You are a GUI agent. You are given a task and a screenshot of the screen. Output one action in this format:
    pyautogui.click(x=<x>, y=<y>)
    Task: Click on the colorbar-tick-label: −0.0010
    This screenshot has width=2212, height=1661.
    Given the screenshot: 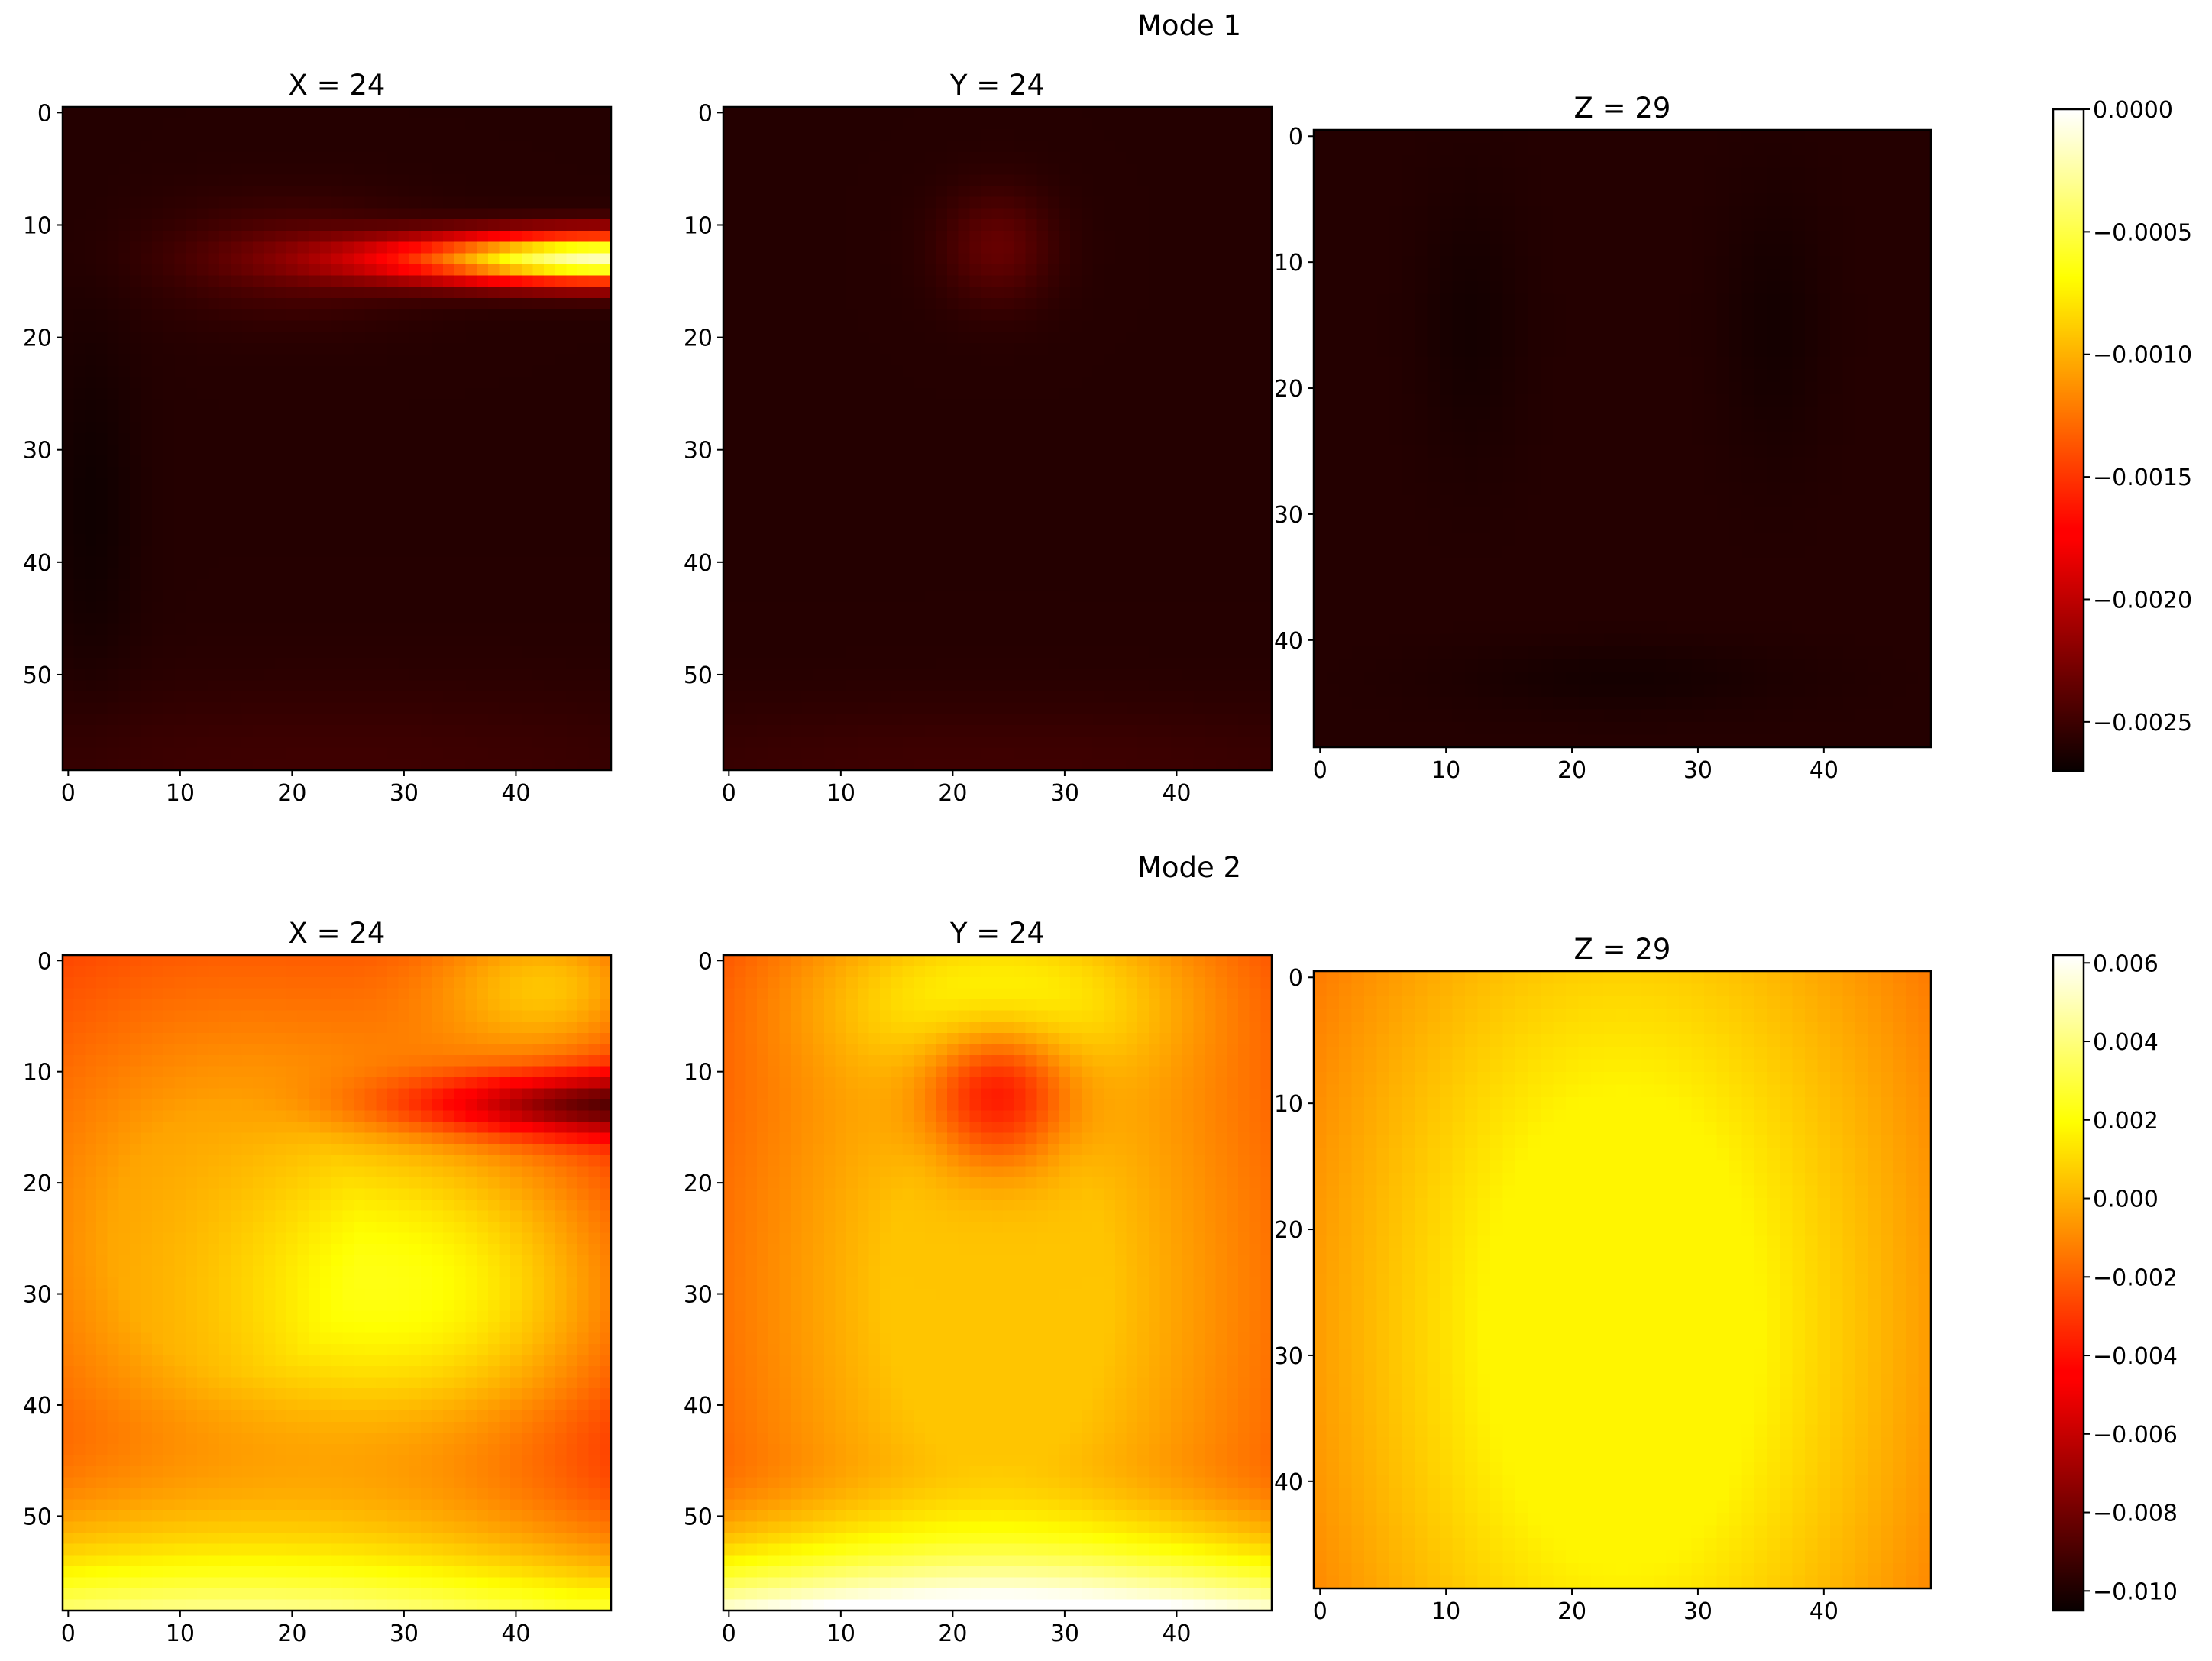 What is the action you would take?
    pyautogui.click(x=2142, y=355)
    